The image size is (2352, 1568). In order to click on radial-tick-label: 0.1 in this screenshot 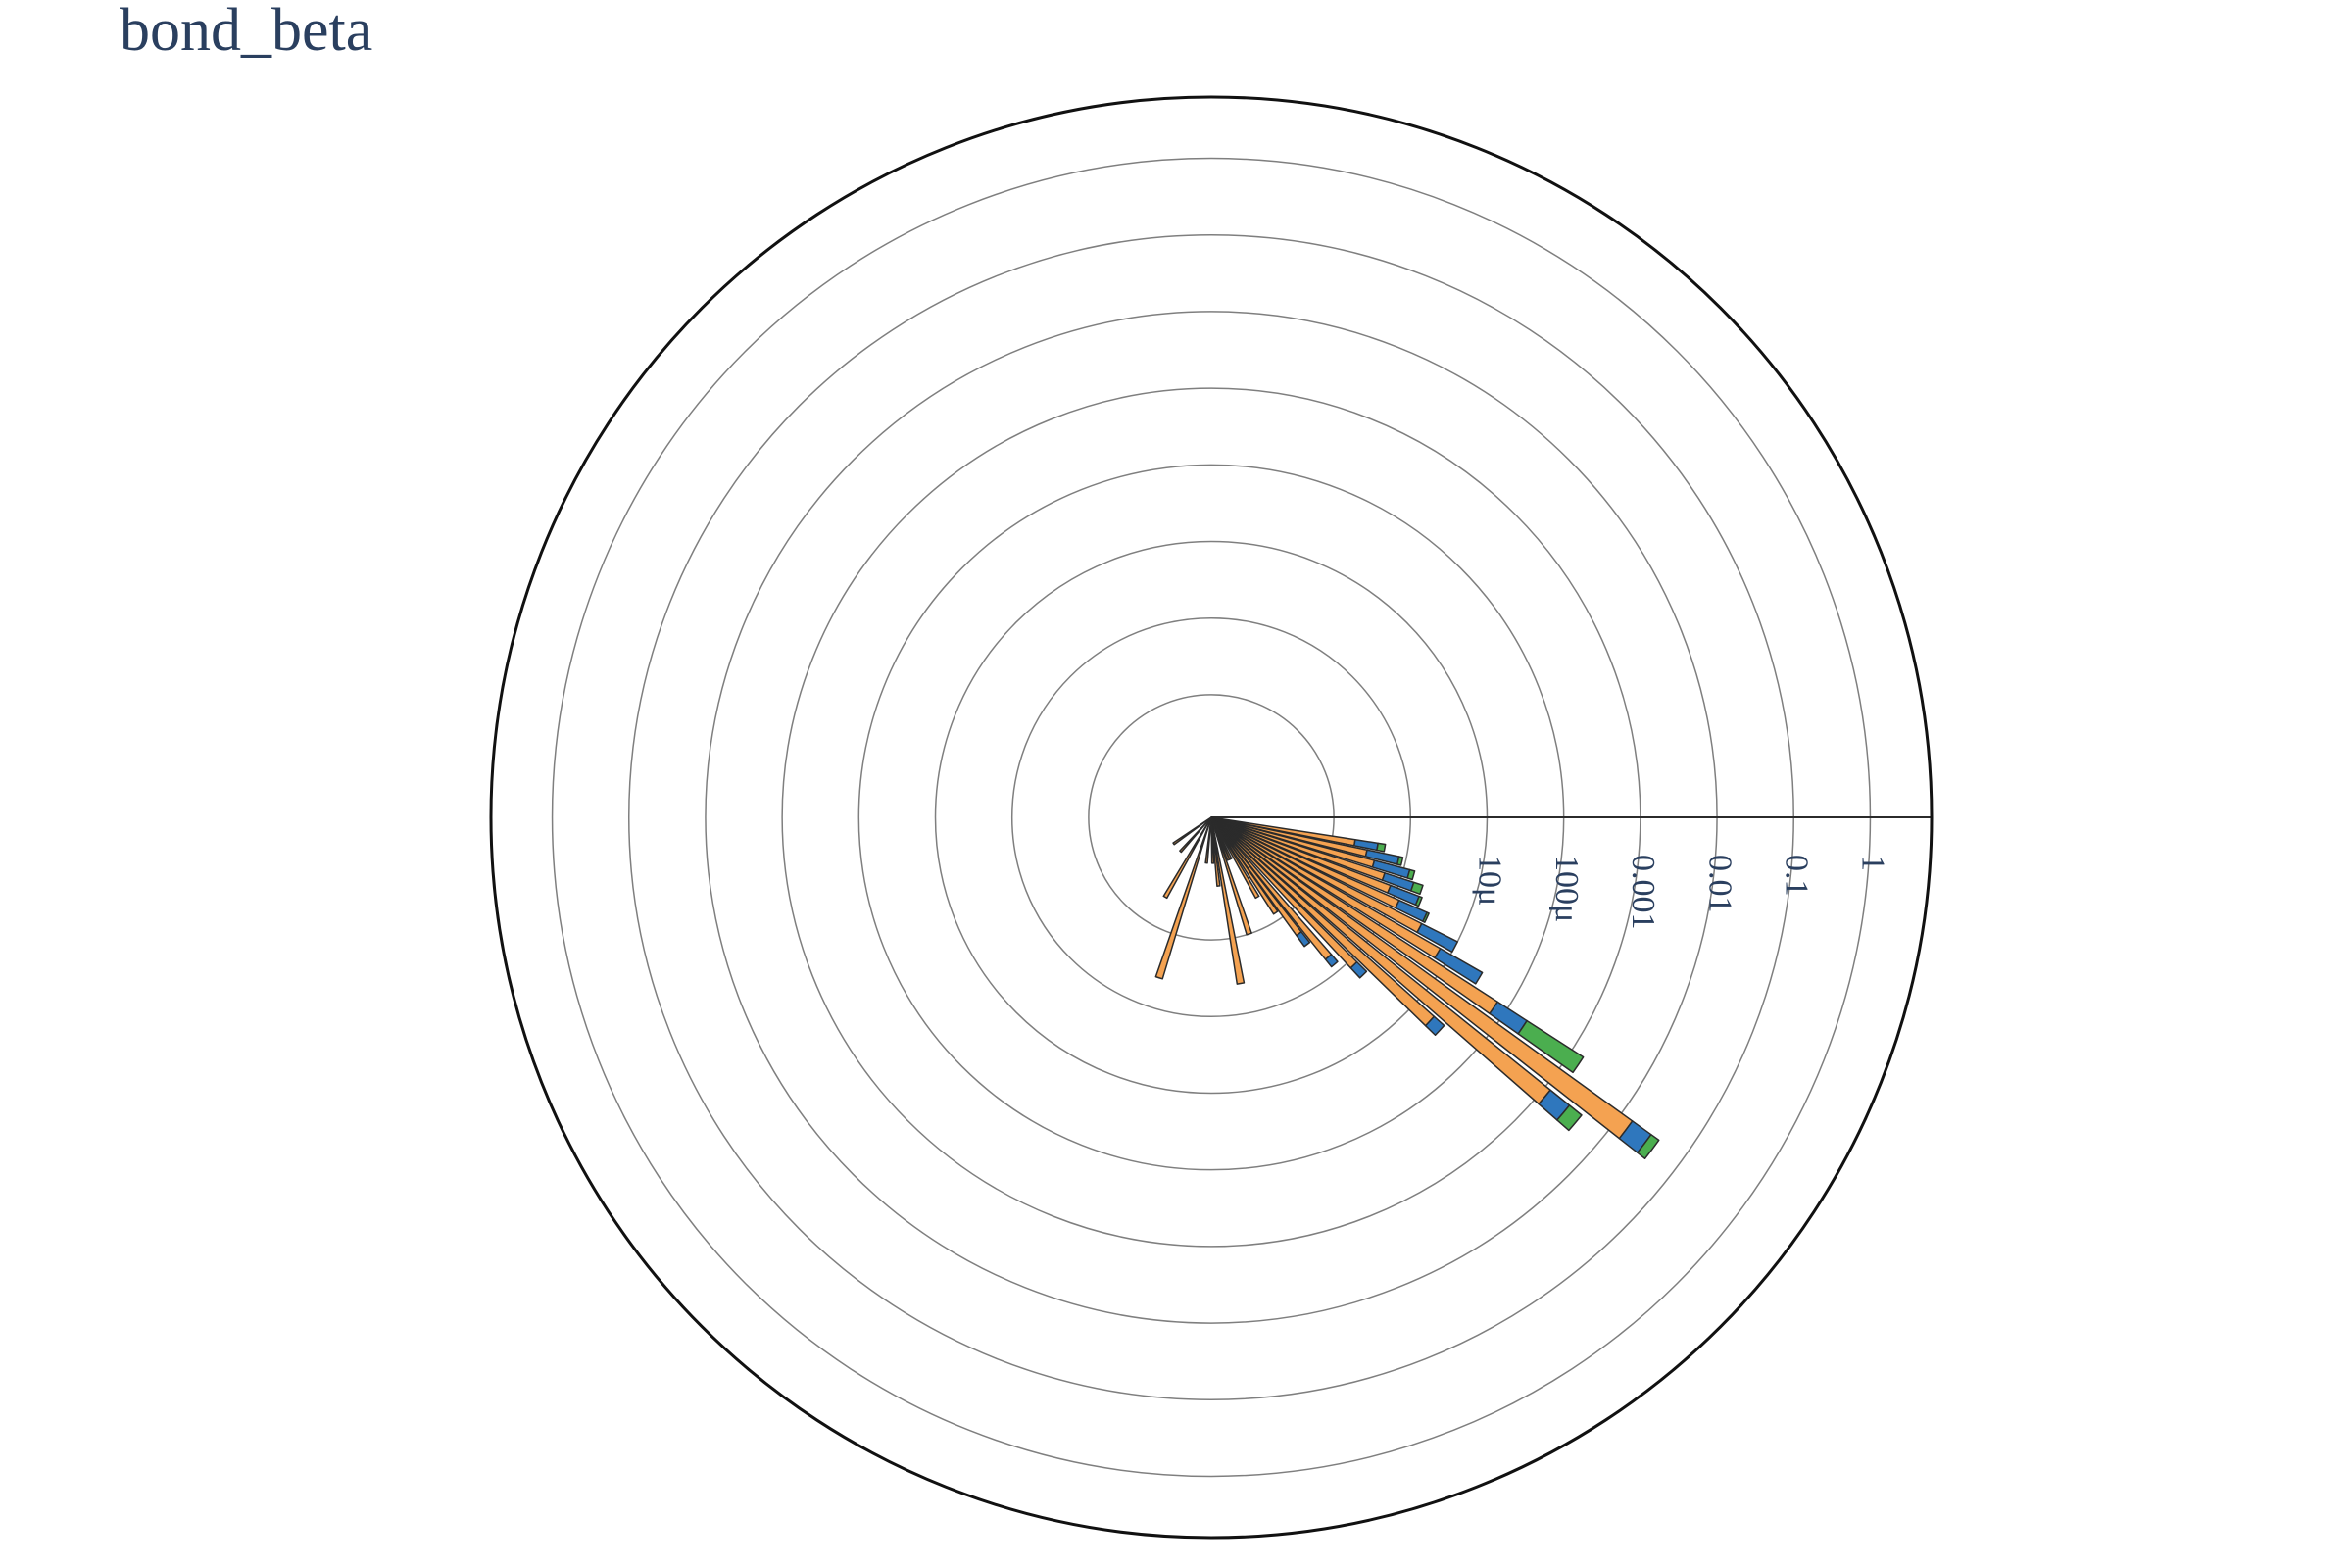, I will do `click(1796, 876)`.